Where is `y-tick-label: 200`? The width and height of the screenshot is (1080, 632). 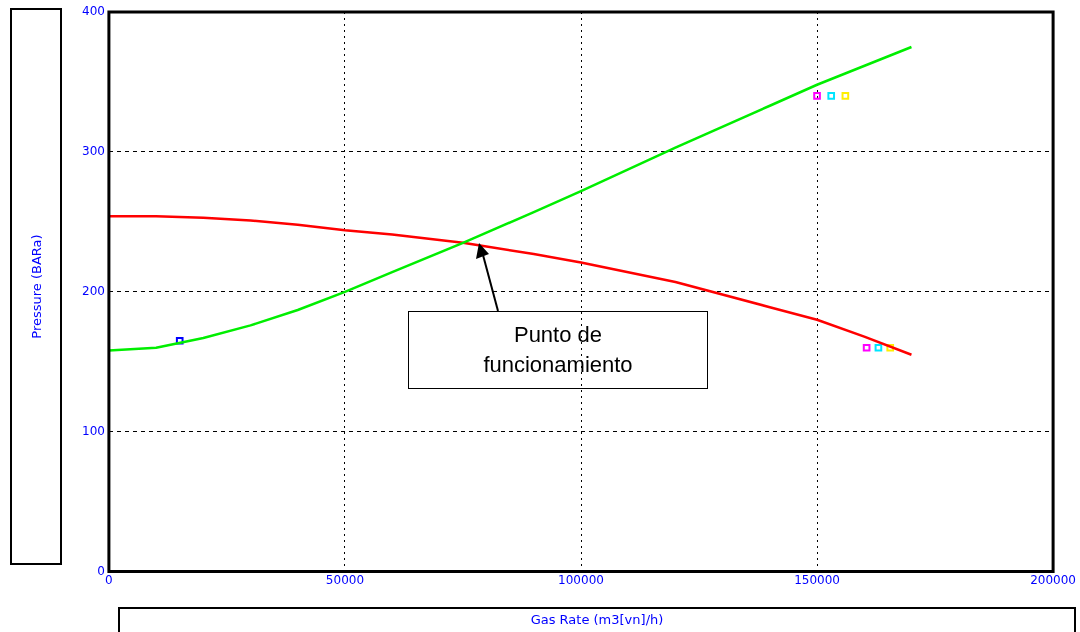 y-tick-label: 200 is located at coordinates (93, 290).